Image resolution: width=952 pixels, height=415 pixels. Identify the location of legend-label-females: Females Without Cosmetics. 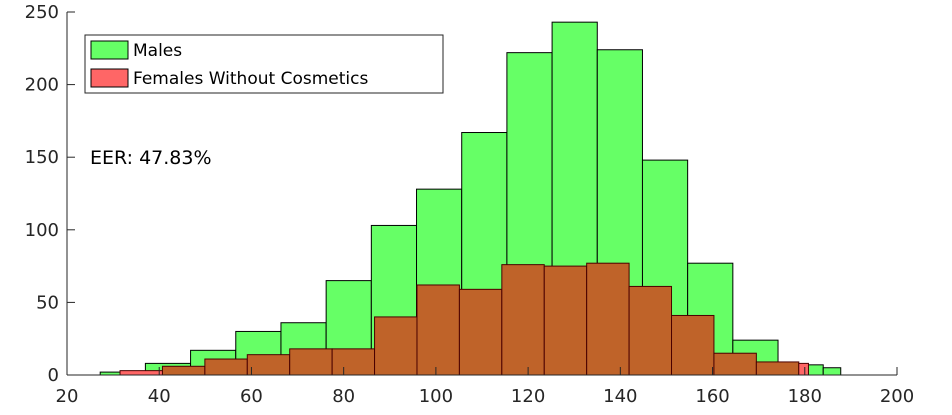
(250, 79).